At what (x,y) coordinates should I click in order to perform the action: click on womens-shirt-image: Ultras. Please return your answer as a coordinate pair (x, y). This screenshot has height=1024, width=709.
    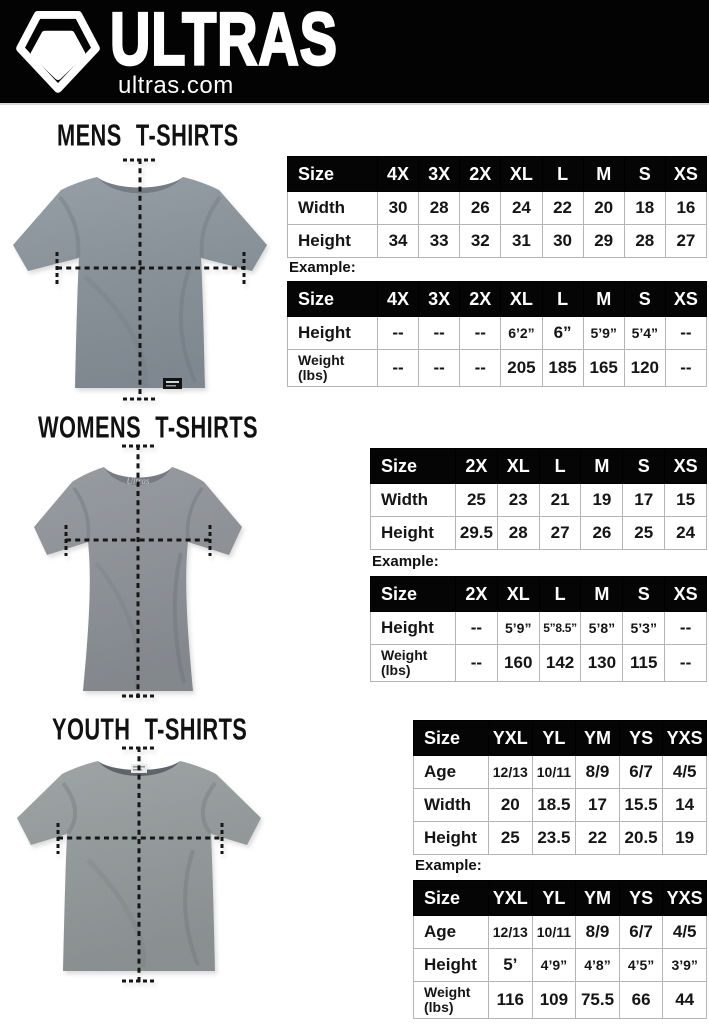
    Looking at the image, I should click on (138, 571).